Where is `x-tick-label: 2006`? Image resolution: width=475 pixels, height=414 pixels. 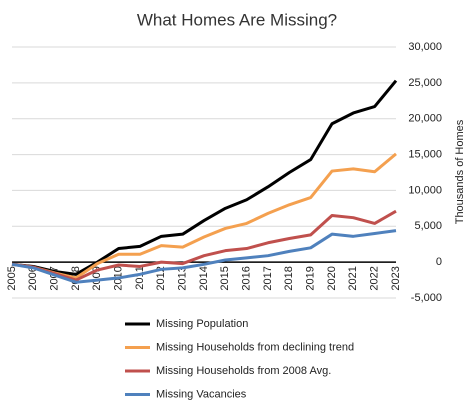
x-tick-label: 2006 is located at coordinates (33, 278).